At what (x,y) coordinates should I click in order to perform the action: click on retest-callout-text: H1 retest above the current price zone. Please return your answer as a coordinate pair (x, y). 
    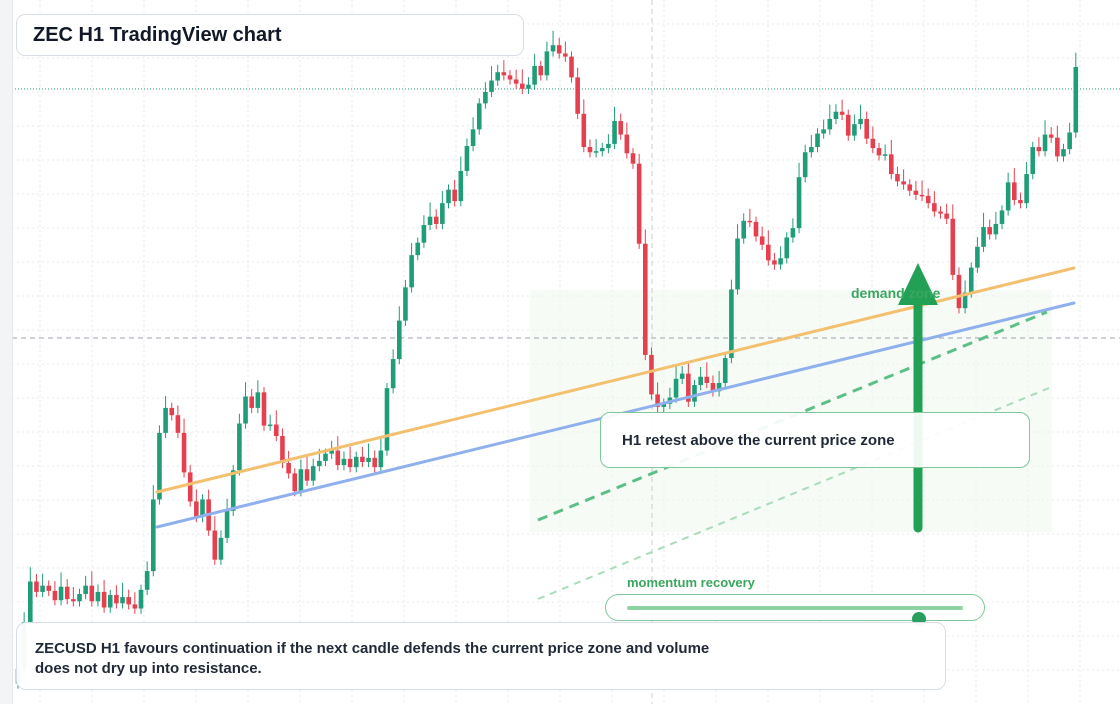
    Looking at the image, I should click on (758, 440).